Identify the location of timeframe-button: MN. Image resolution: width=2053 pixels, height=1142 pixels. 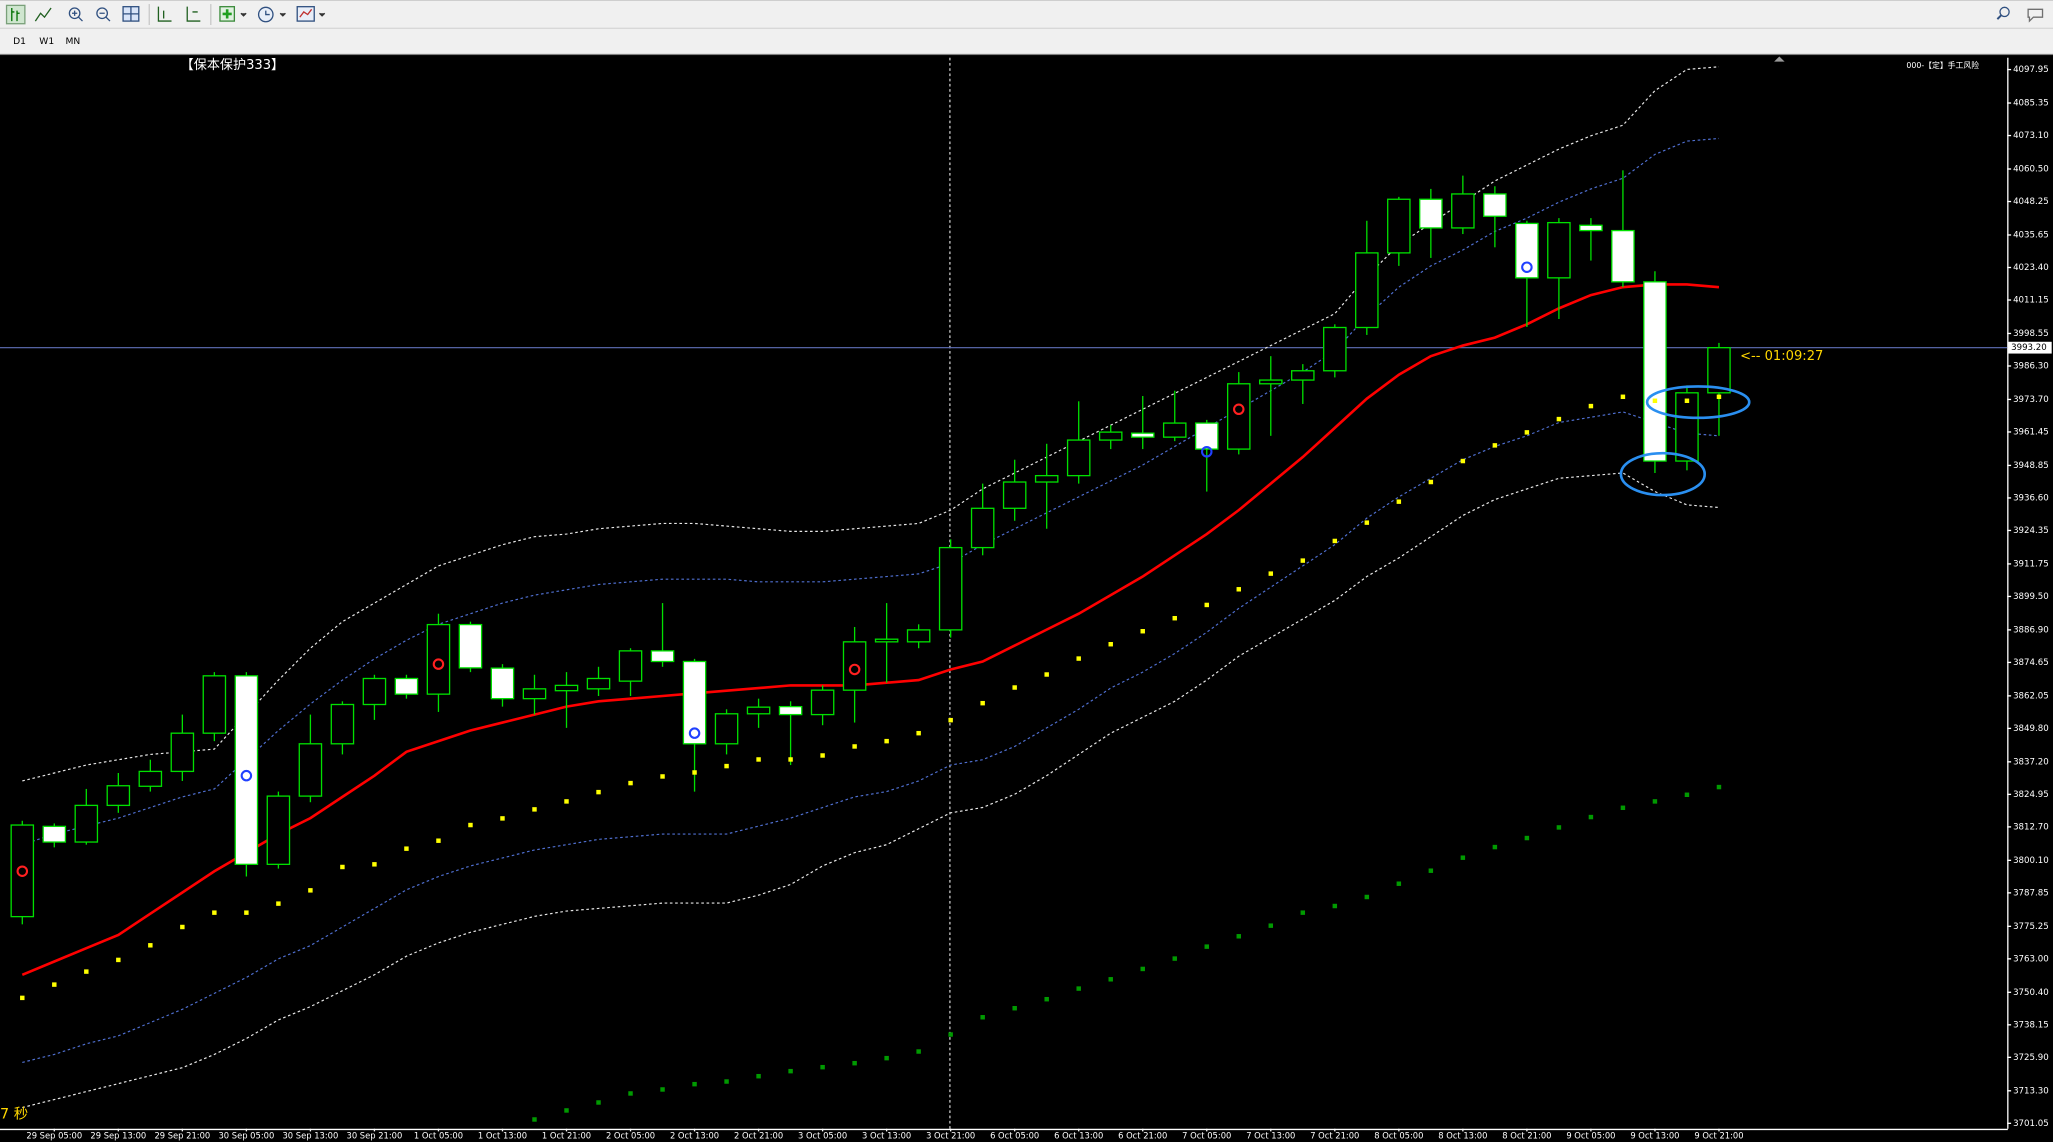
(72, 41).